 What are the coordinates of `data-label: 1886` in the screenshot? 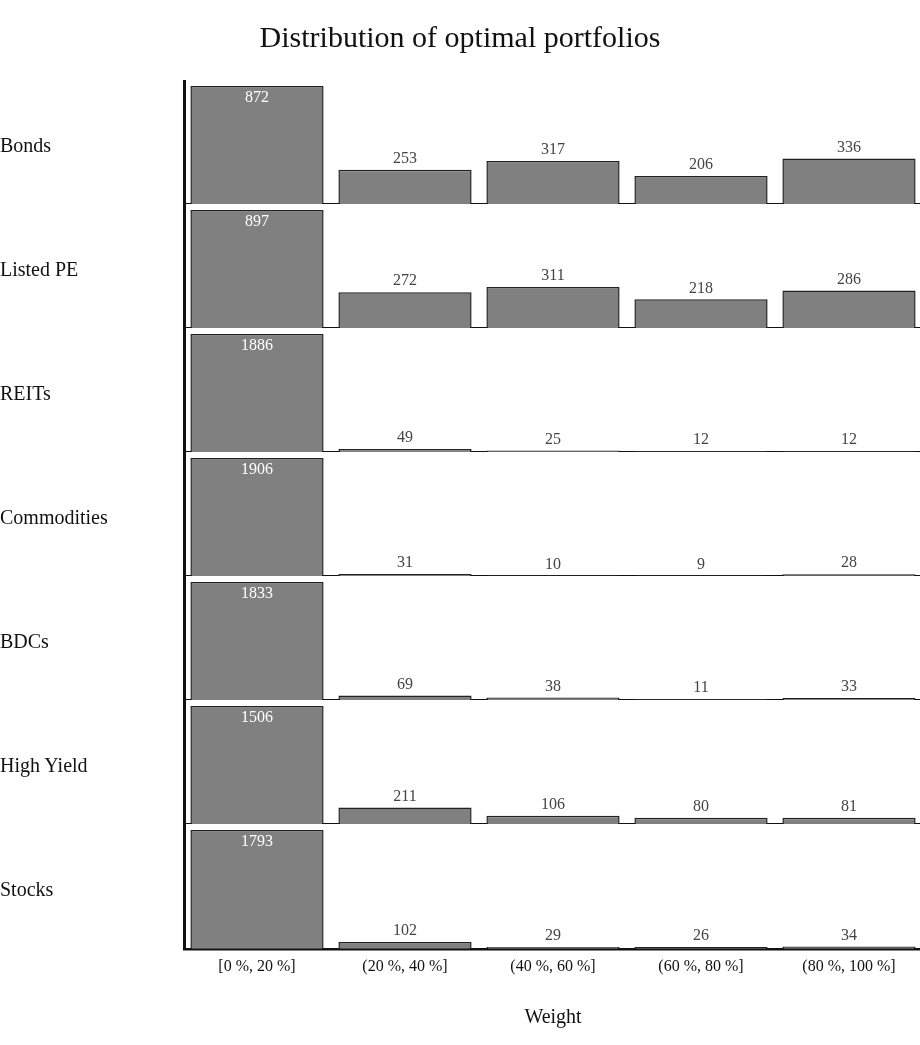 It's located at (257, 345).